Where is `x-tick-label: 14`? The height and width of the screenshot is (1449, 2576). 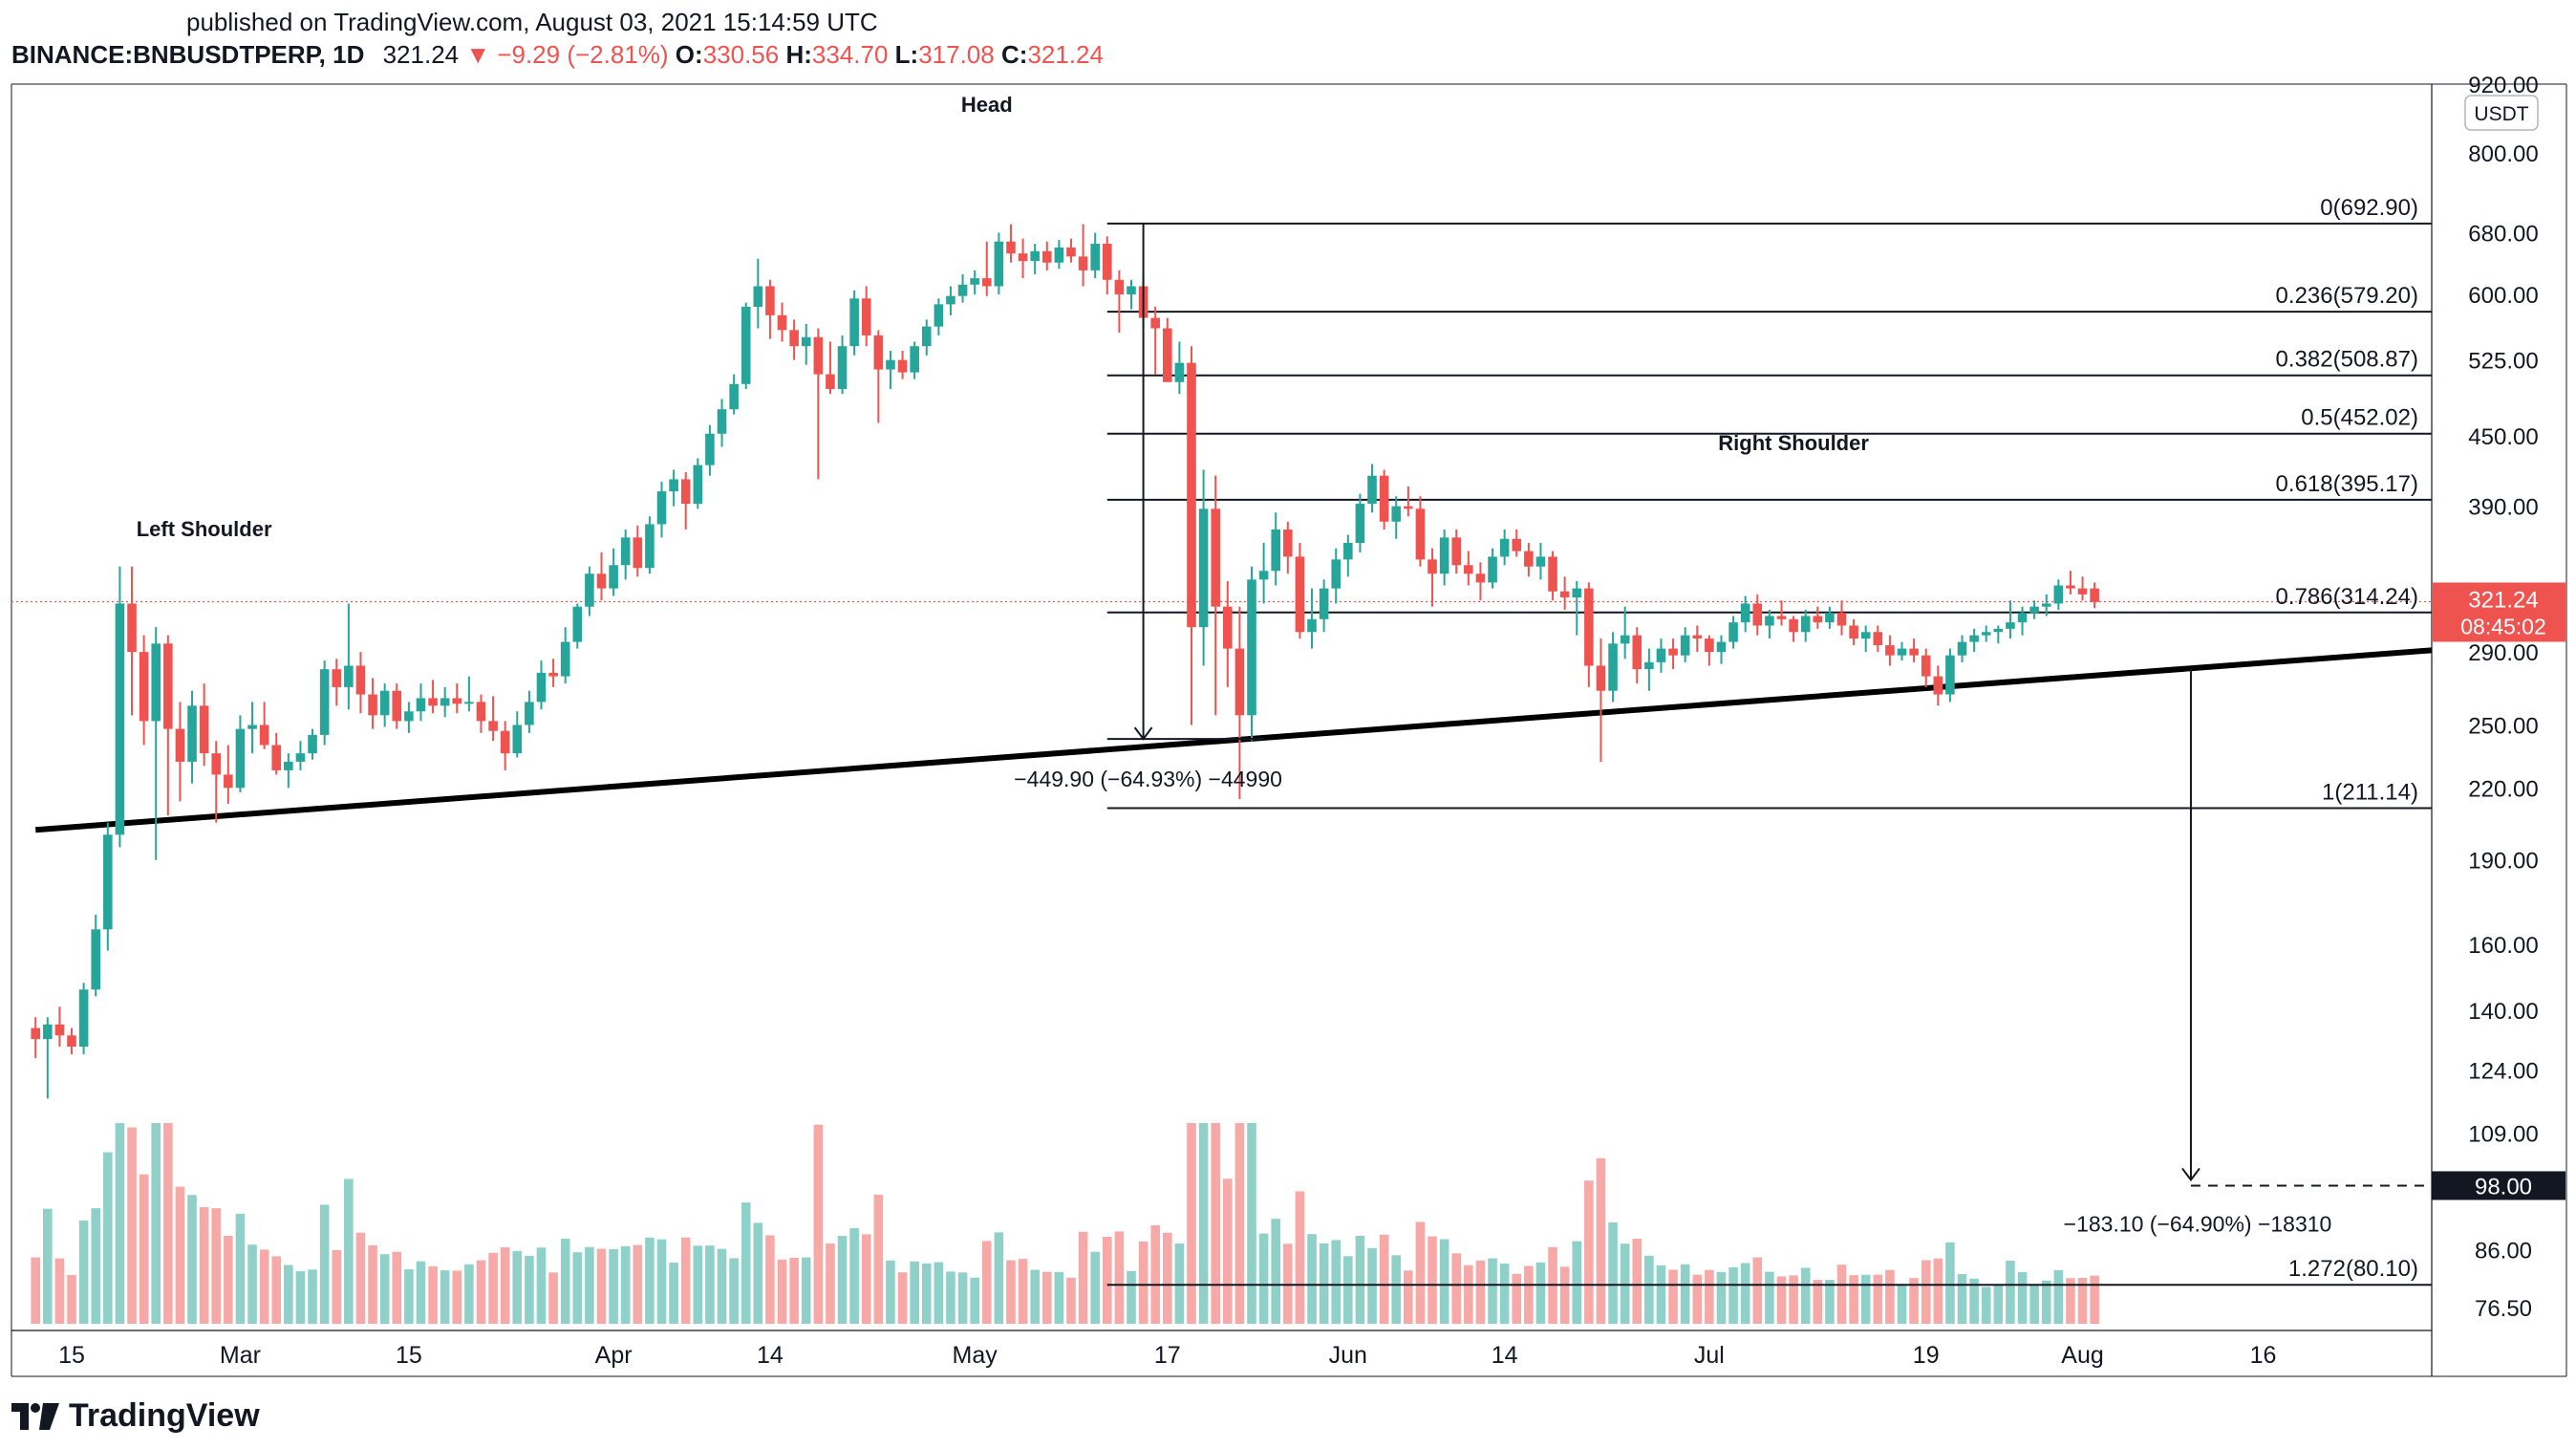
x-tick-label: 14 is located at coordinates (770, 1355).